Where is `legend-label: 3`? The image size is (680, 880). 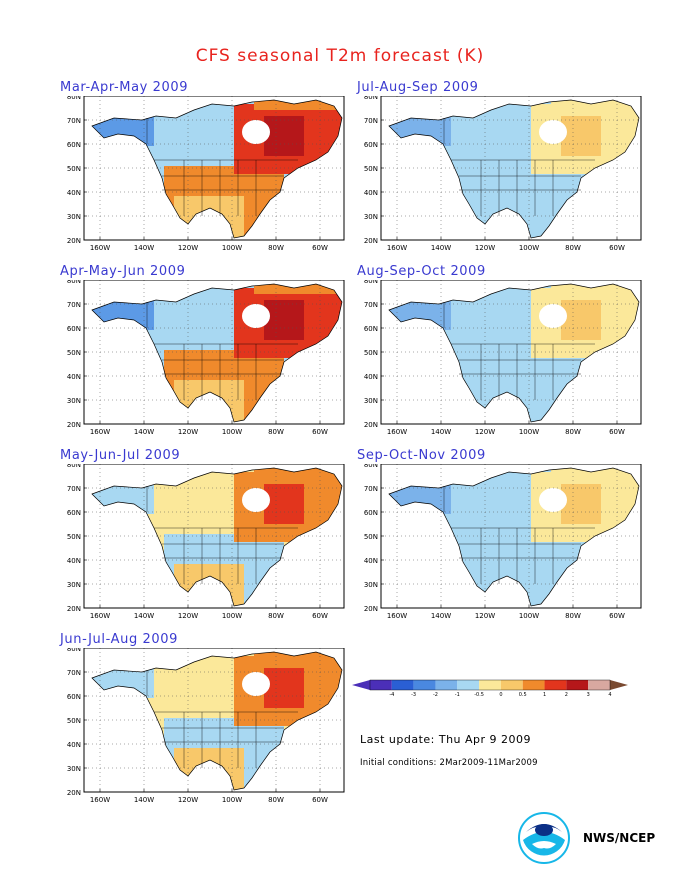 legend-label: 3 is located at coordinates (588, 695).